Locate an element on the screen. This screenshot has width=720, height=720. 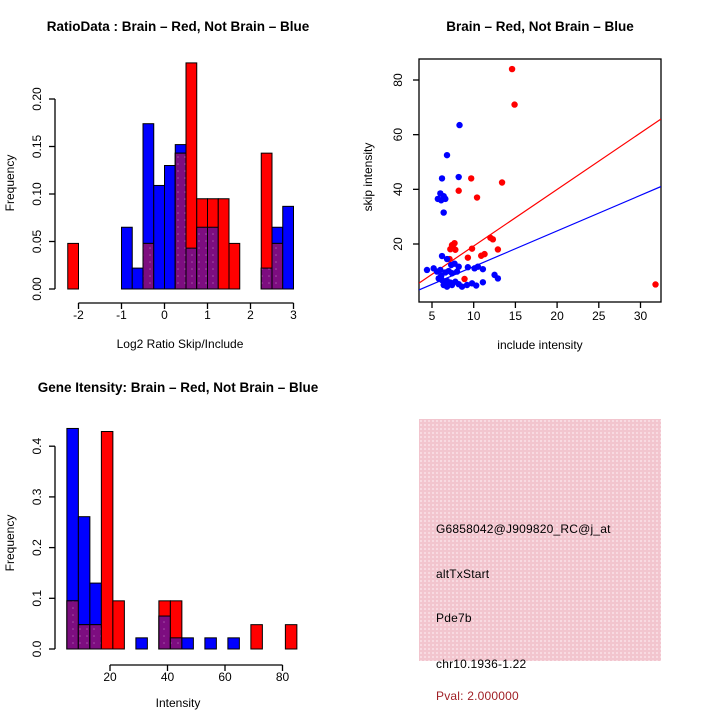
x-tick-label: 5 is located at coordinates (432, 316).